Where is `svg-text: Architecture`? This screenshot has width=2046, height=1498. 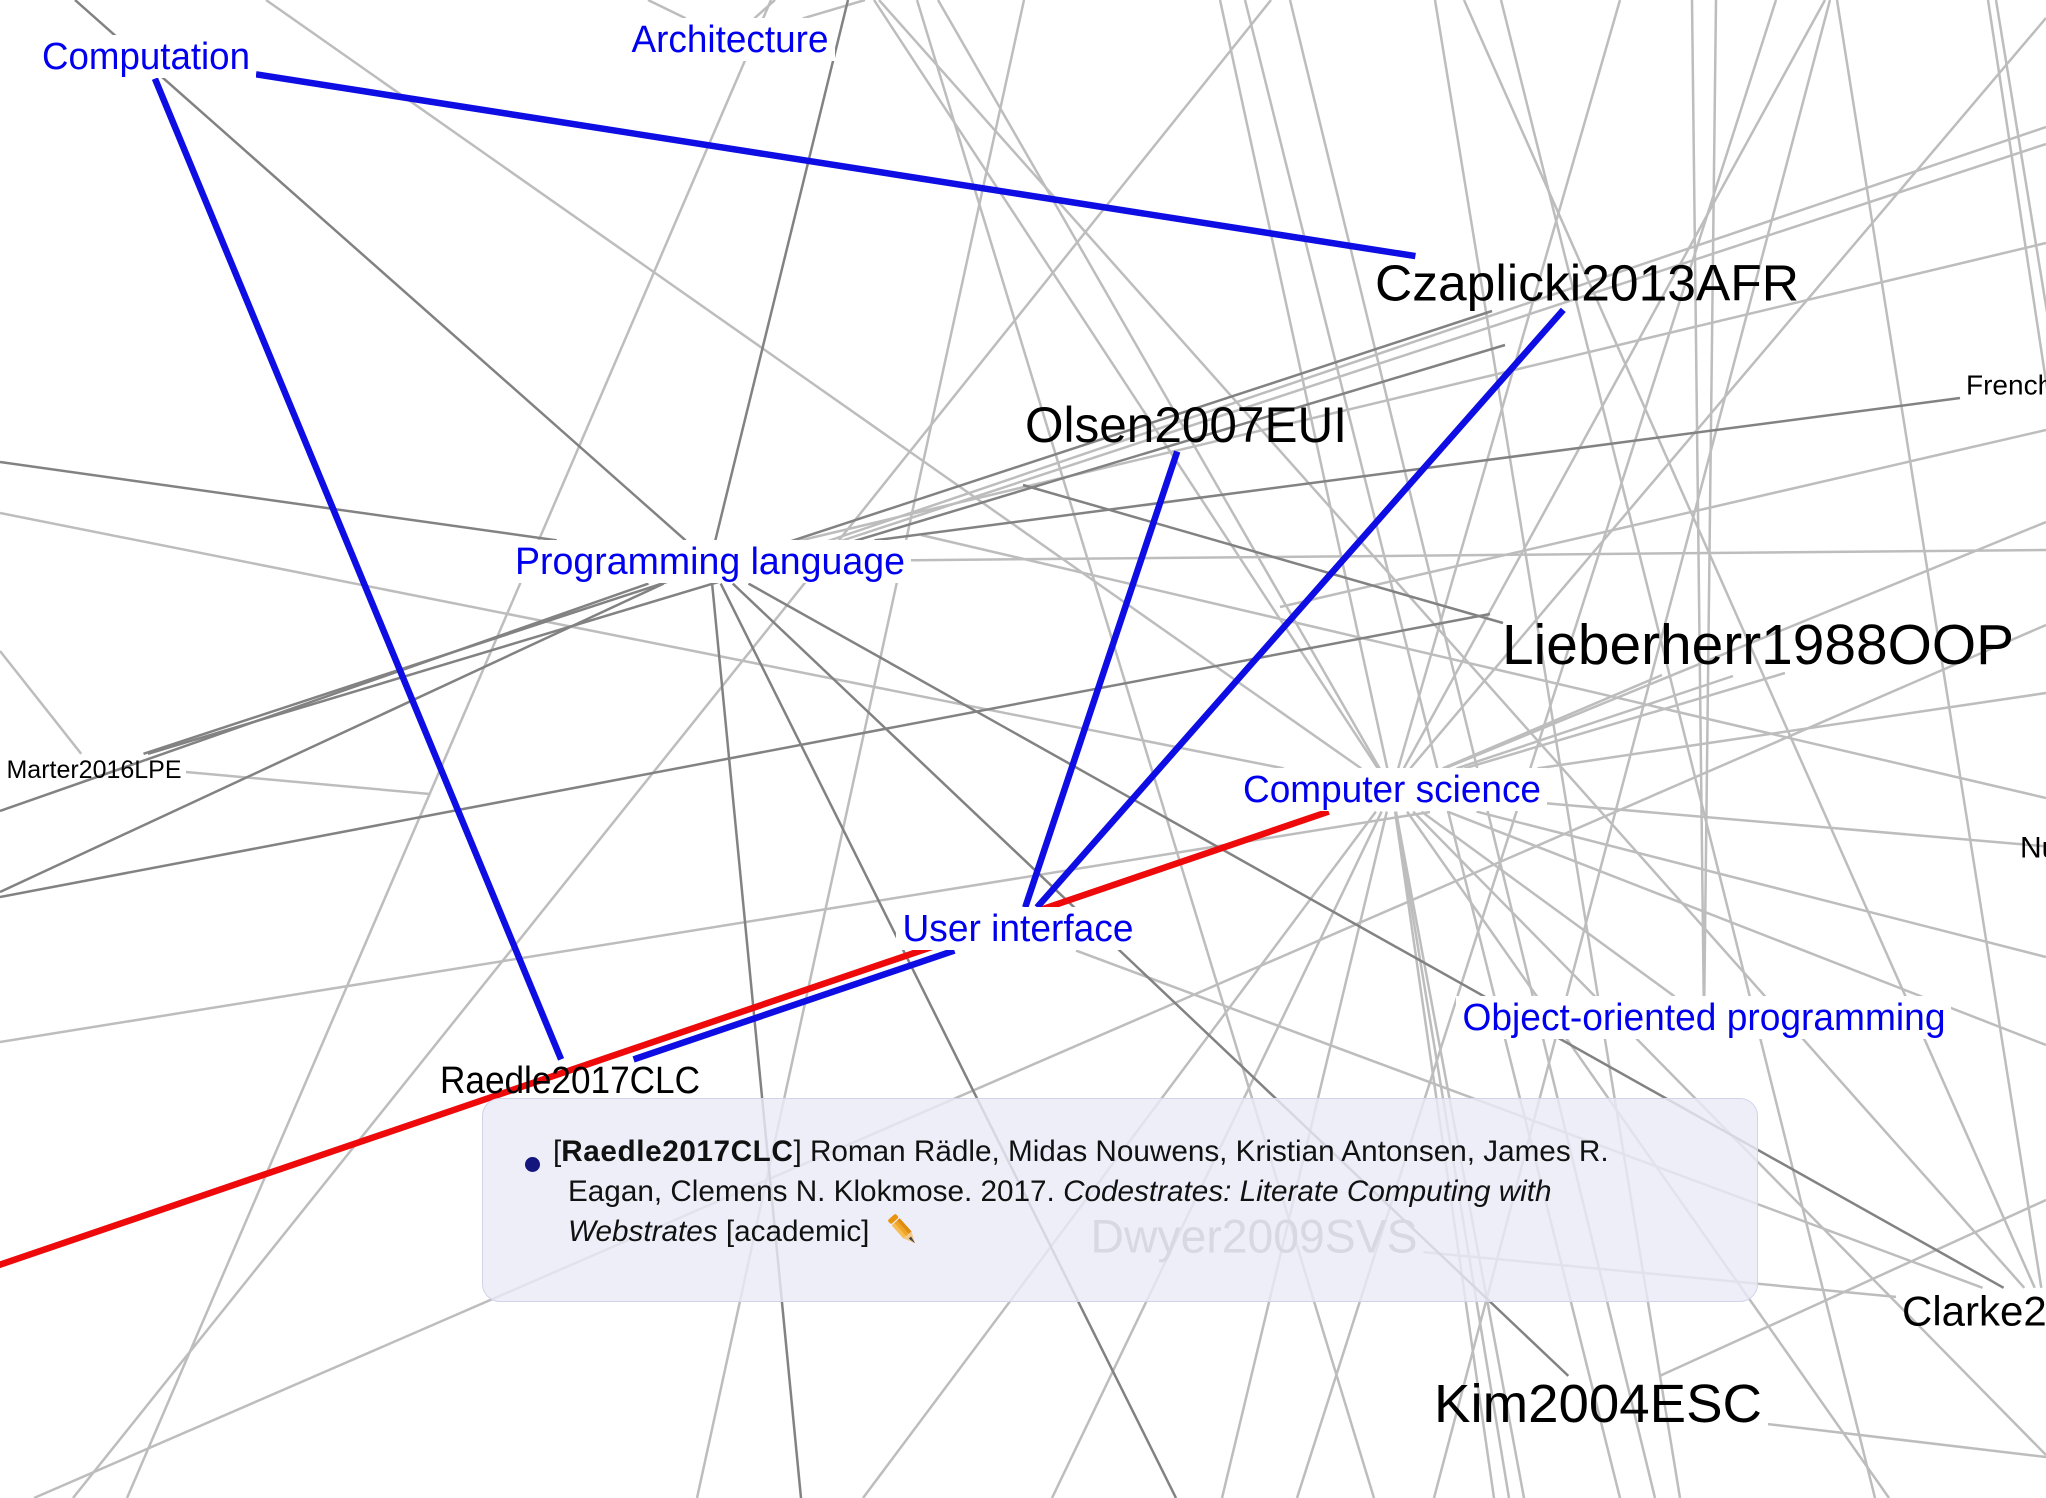 svg-text: Architecture is located at coordinates (730, 40).